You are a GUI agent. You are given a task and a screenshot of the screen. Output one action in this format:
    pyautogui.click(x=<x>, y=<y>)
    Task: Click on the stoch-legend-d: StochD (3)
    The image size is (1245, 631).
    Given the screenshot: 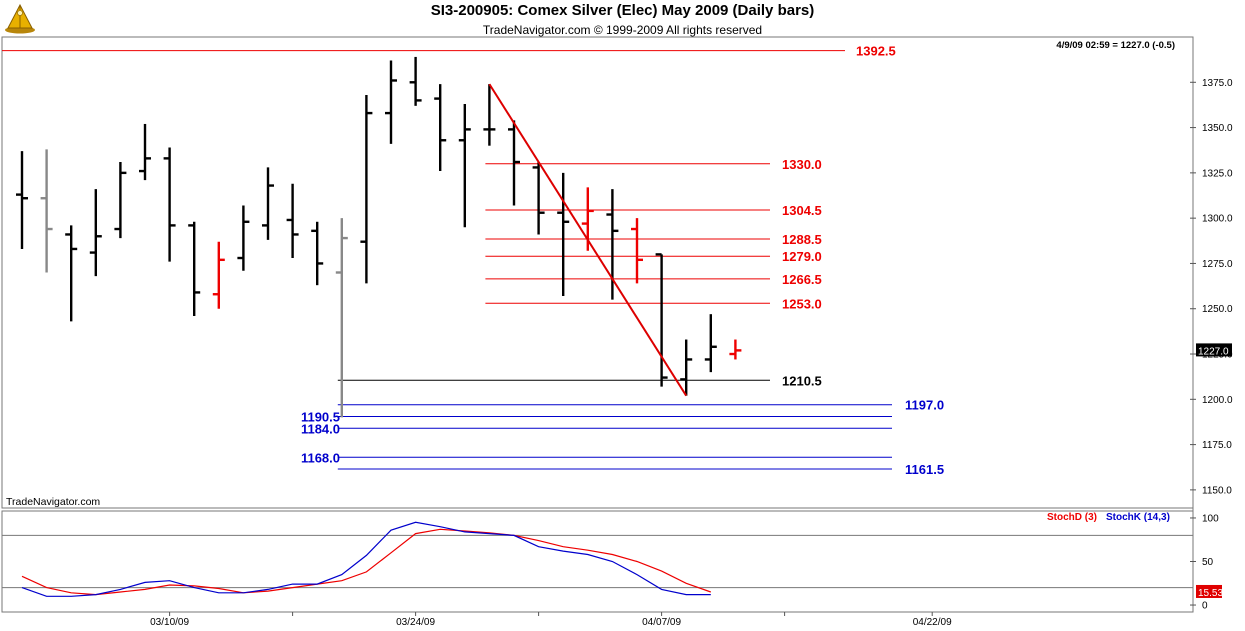 What is the action you would take?
    pyautogui.click(x=1072, y=517)
    